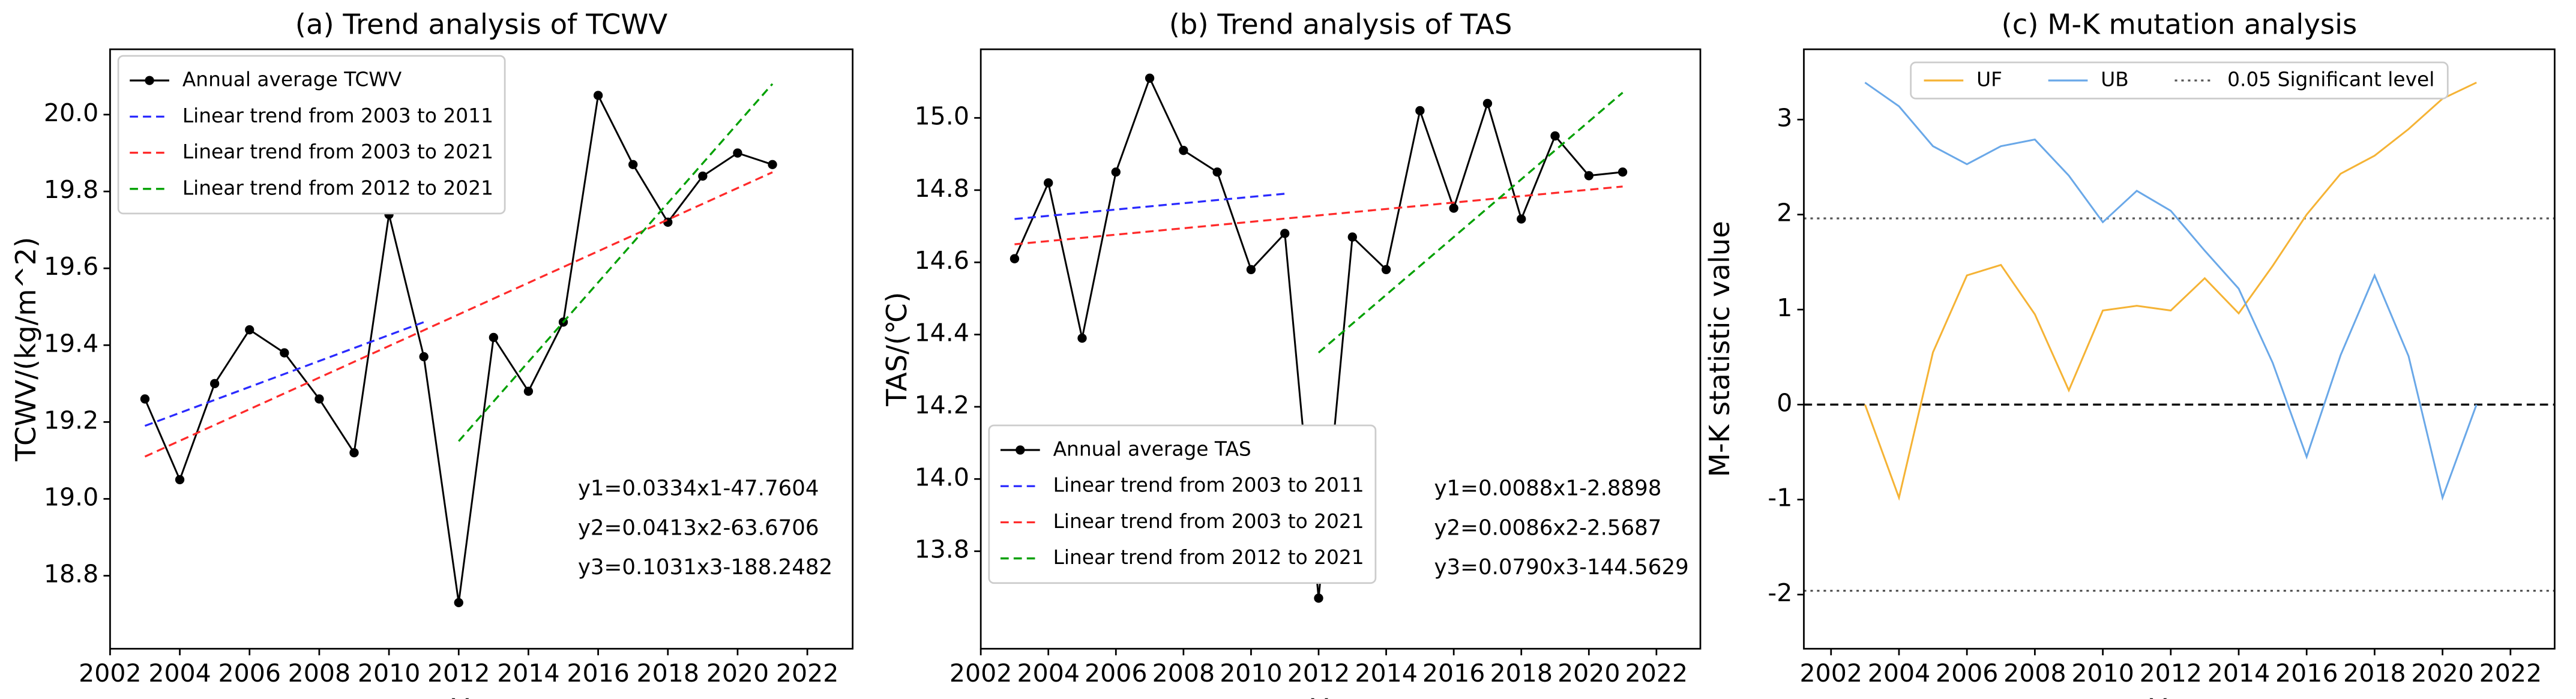  Describe the element at coordinates (2330, 79) in the screenshot. I see `legend-label: 0.05 Significant level` at that location.